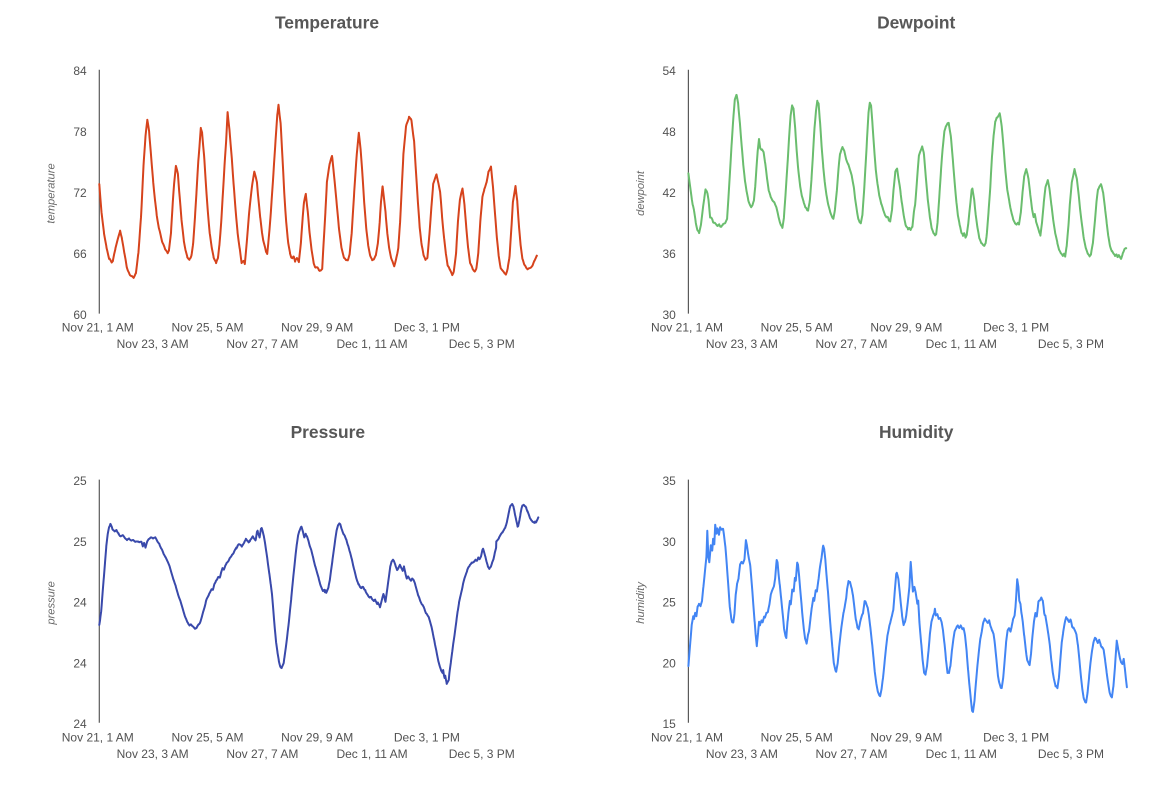 This screenshot has width=1175, height=785. Describe the element at coordinates (641, 602) in the screenshot. I see `svg-text: humidity` at that location.